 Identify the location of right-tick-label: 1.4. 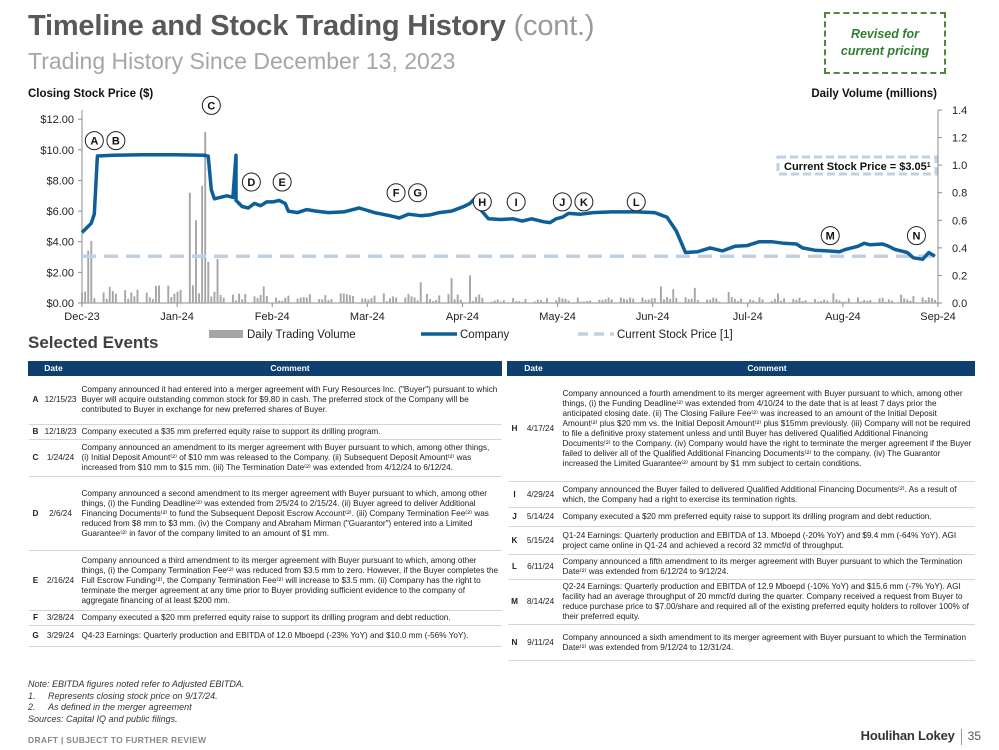
(959, 111).